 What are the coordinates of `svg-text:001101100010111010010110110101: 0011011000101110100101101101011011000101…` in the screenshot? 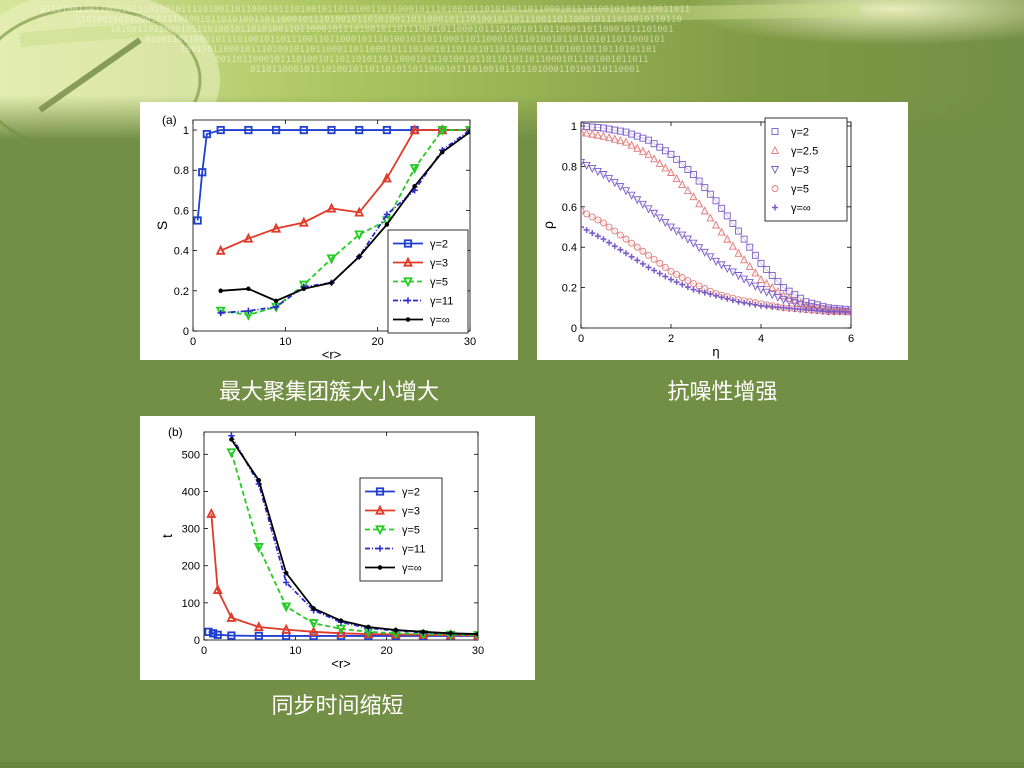 It's located at (431, 60).